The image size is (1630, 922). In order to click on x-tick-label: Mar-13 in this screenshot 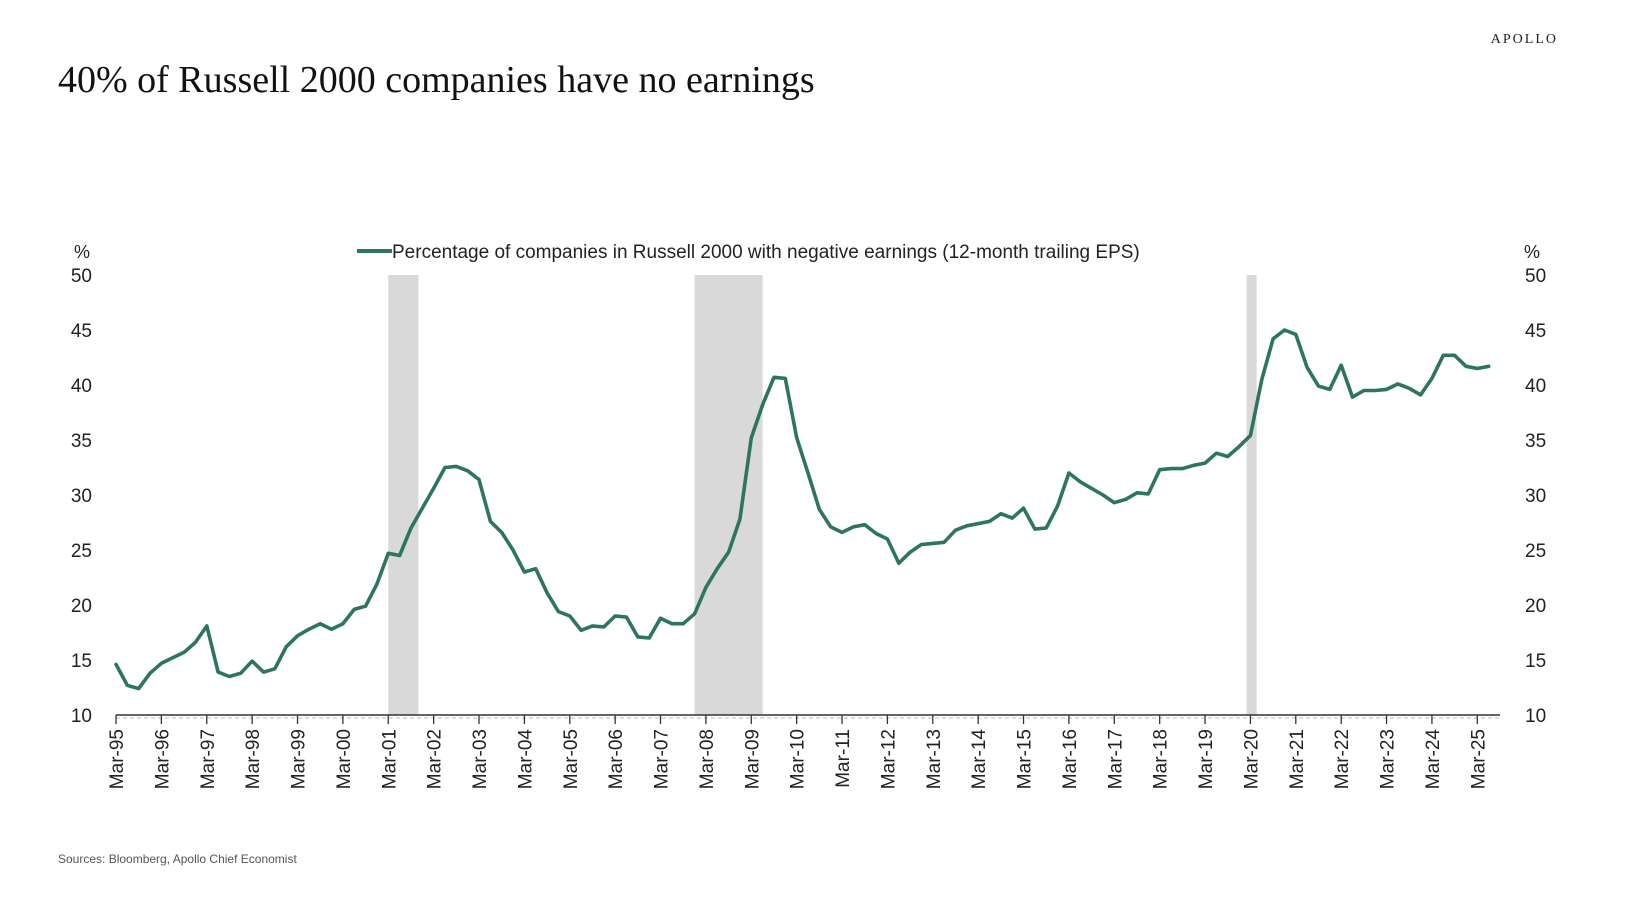, I will do `click(934, 759)`.